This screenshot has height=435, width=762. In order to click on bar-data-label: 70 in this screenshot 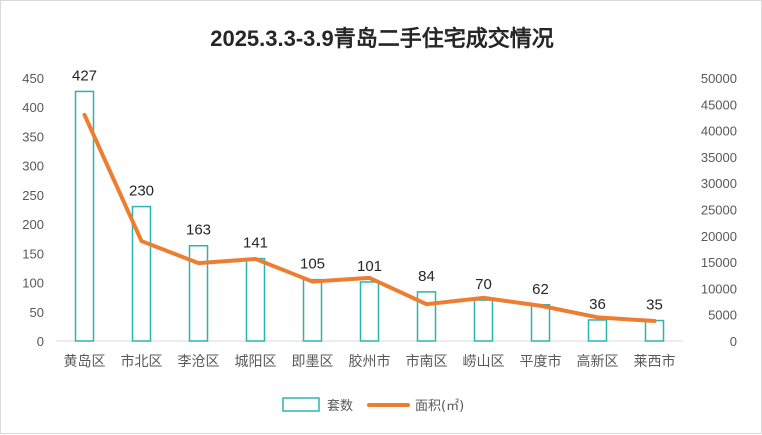, I will do `click(483, 284)`.